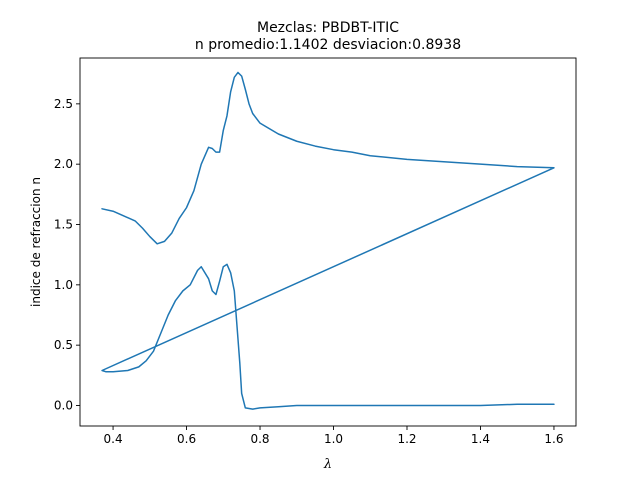 The width and height of the screenshot is (640, 480). What do you see at coordinates (63, 104) in the screenshot?
I see `y-tick-label: 2.5` at bounding box center [63, 104].